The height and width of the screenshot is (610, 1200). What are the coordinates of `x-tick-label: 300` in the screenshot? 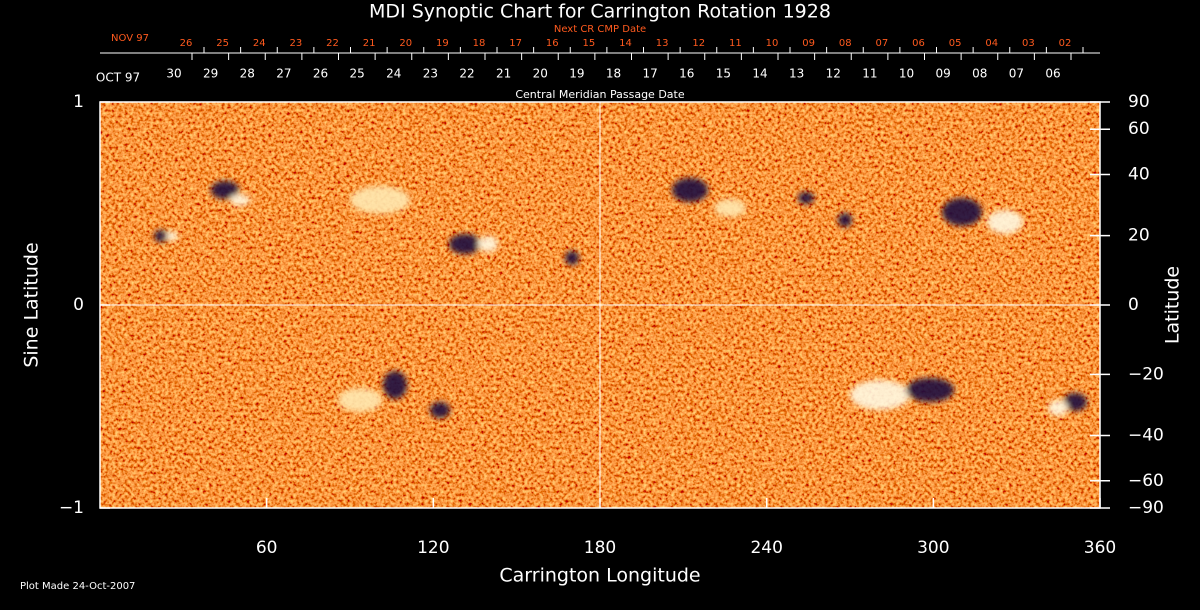 It's located at (933, 548).